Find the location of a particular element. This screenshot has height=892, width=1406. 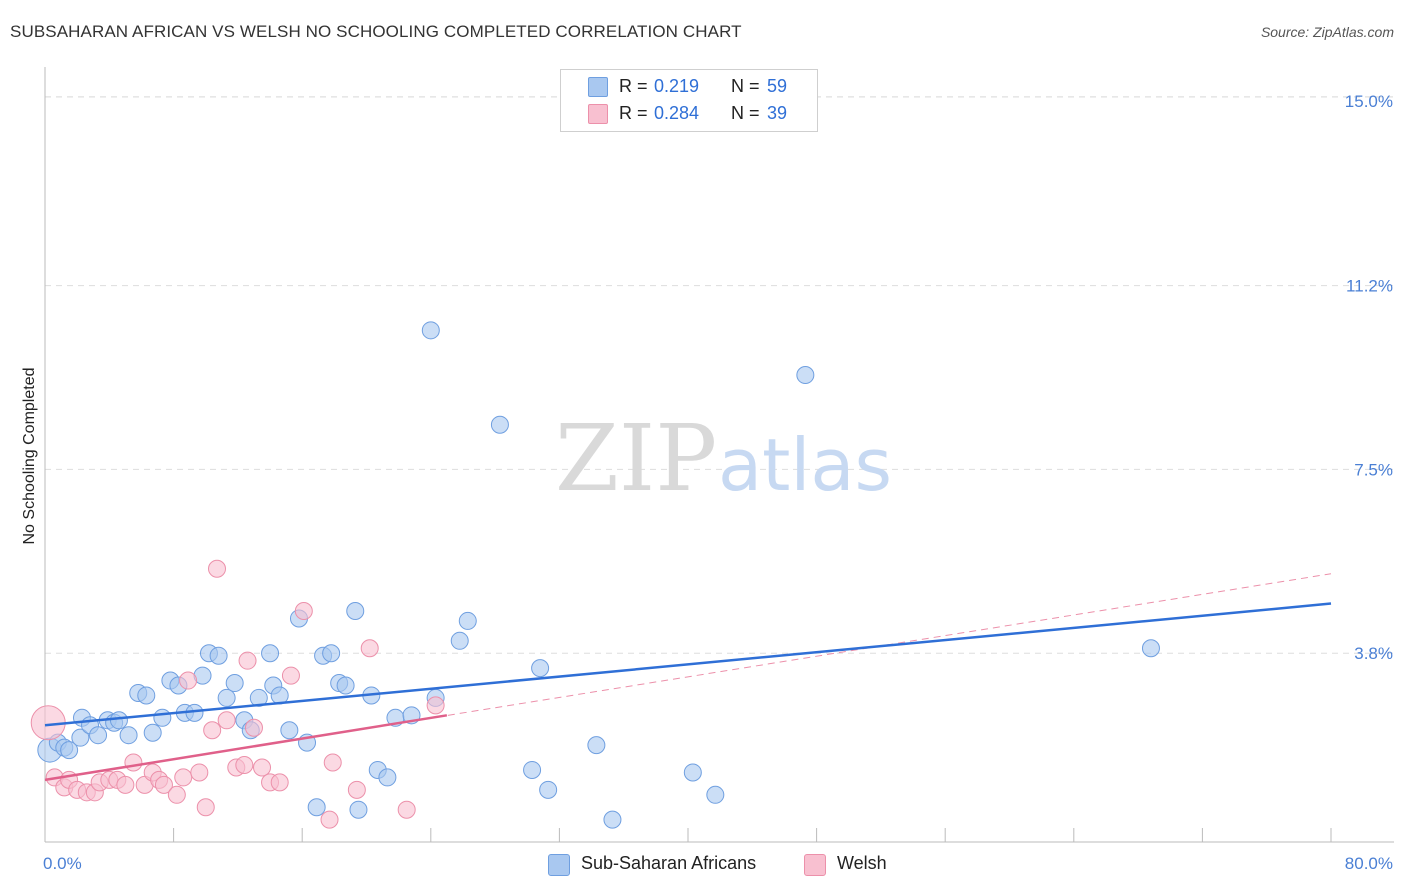

x-tick-labels: 0.0% 80.0% is located at coordinates (718, 863).